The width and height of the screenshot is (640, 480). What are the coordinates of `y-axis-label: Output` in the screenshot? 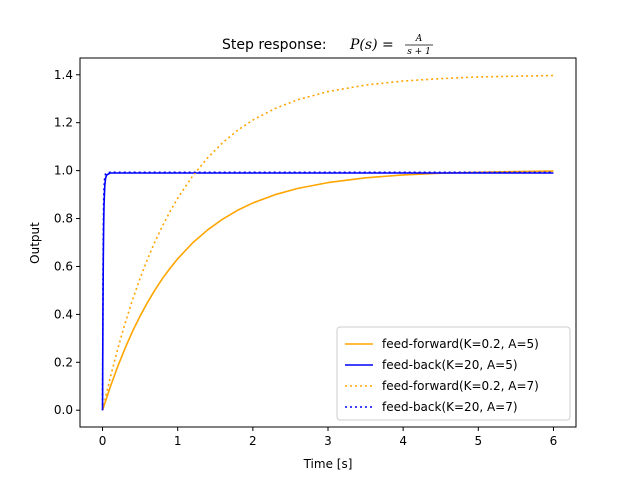 It's located at (35, 243).